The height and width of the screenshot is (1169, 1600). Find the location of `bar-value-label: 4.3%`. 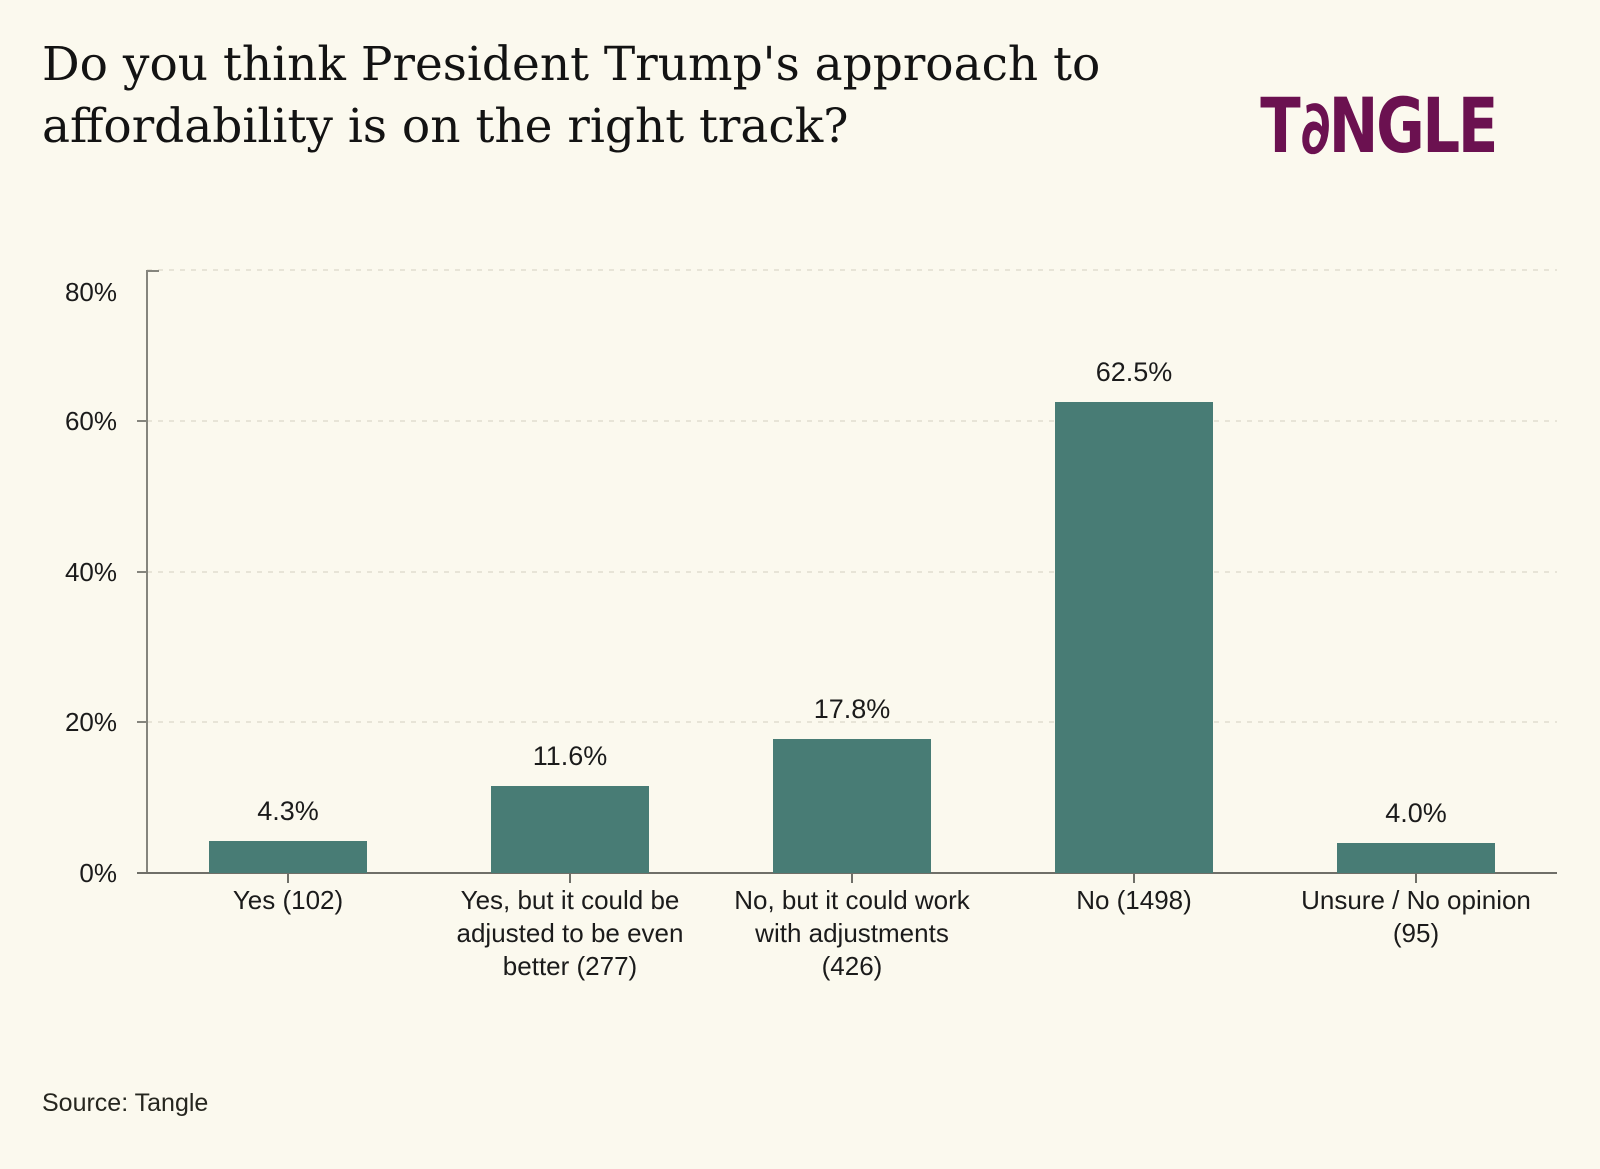

bar-value-label: 4.3% is located at coordinates (288, 810).